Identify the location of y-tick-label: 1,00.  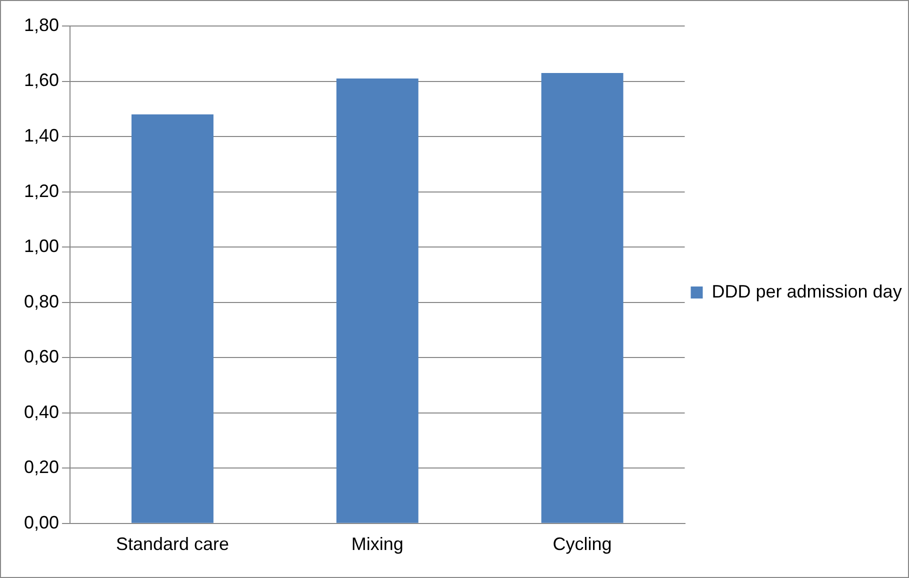
(42, 246).